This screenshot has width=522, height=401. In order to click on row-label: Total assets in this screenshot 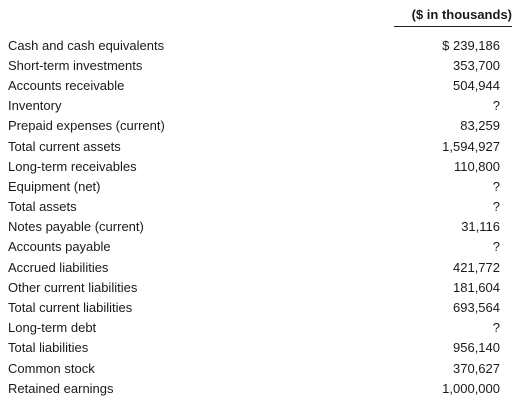, I will do `click(42, 207)`.